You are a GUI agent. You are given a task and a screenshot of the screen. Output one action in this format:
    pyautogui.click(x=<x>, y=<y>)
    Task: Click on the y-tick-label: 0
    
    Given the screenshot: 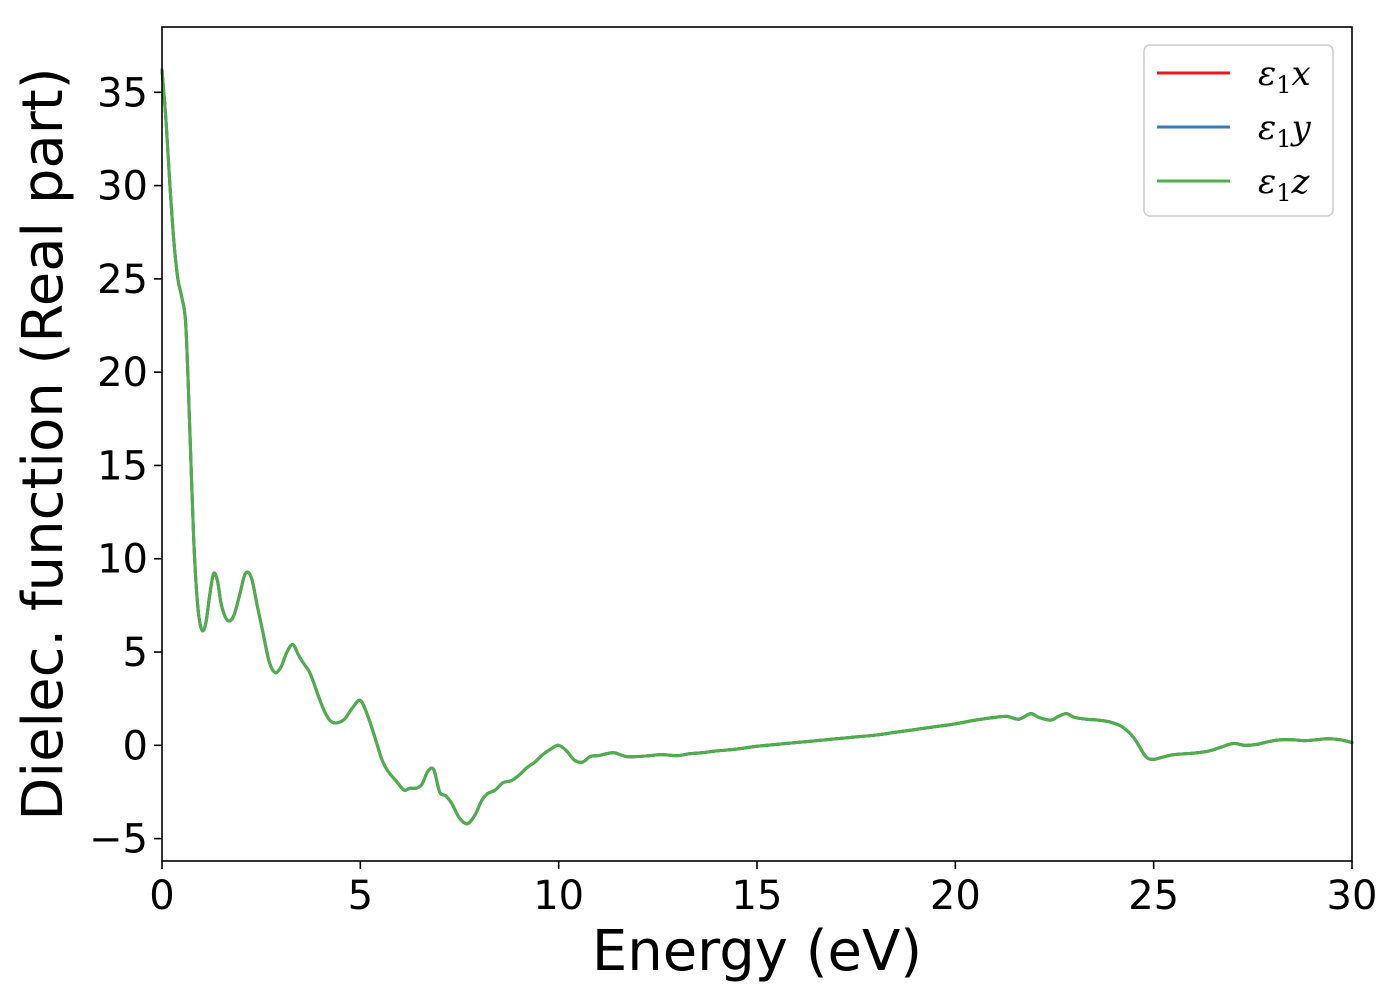 What is the action you would take?
    pyautogui.click(x=135, y=746)
    